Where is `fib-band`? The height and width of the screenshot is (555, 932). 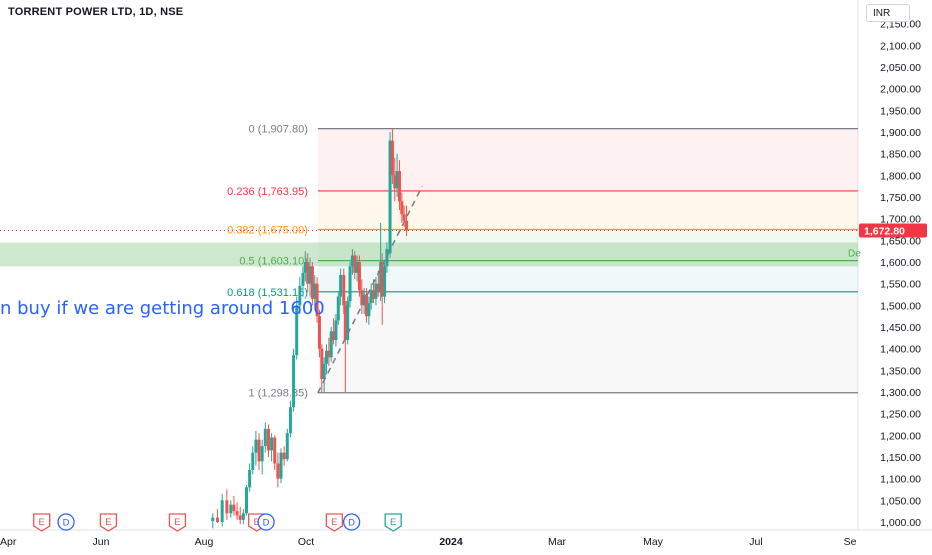
fib-band is located at coordinates (587, 342).